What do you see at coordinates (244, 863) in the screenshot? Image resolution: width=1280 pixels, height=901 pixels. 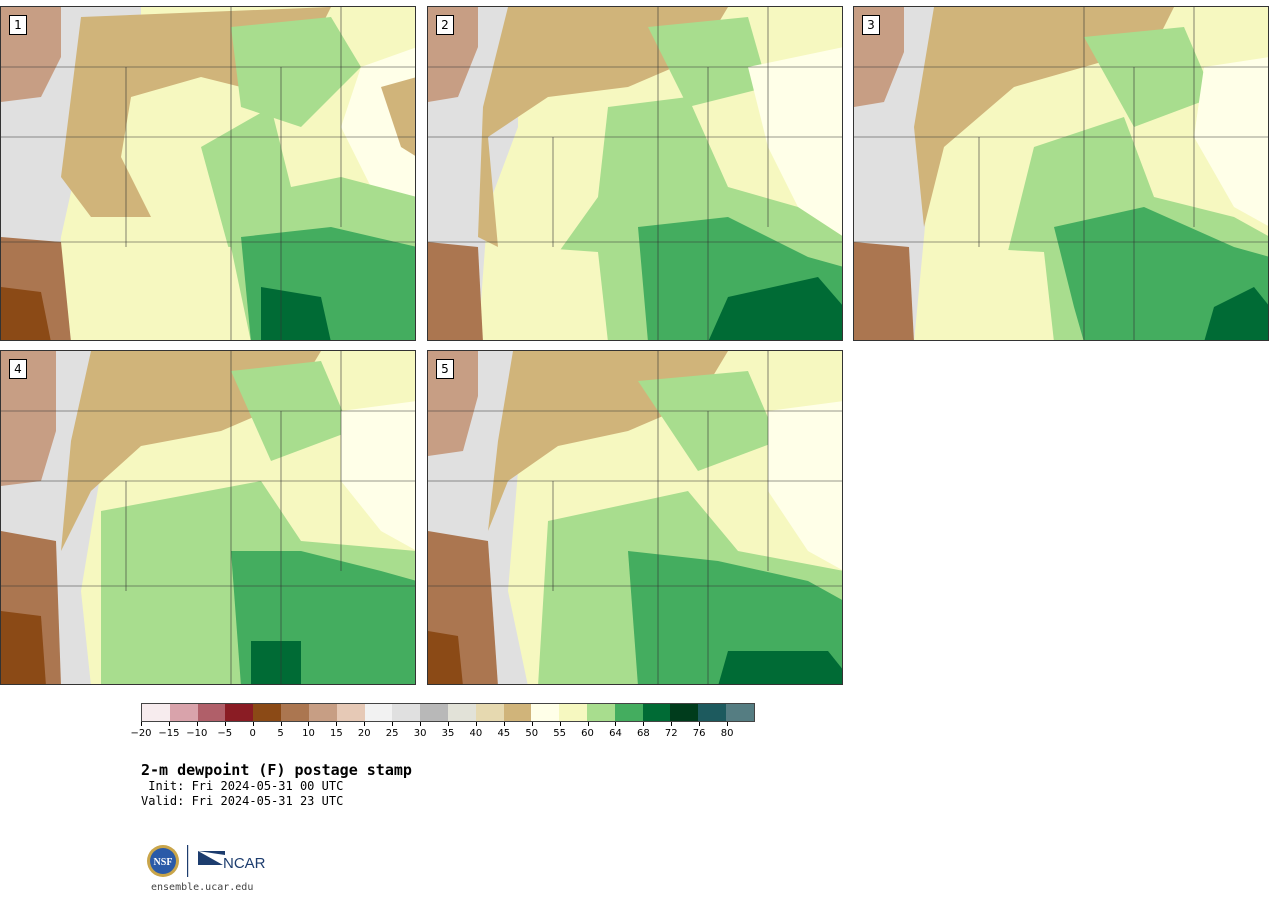 I see `ncar-logo-text: NCAR` at bounding box center [244, 863].